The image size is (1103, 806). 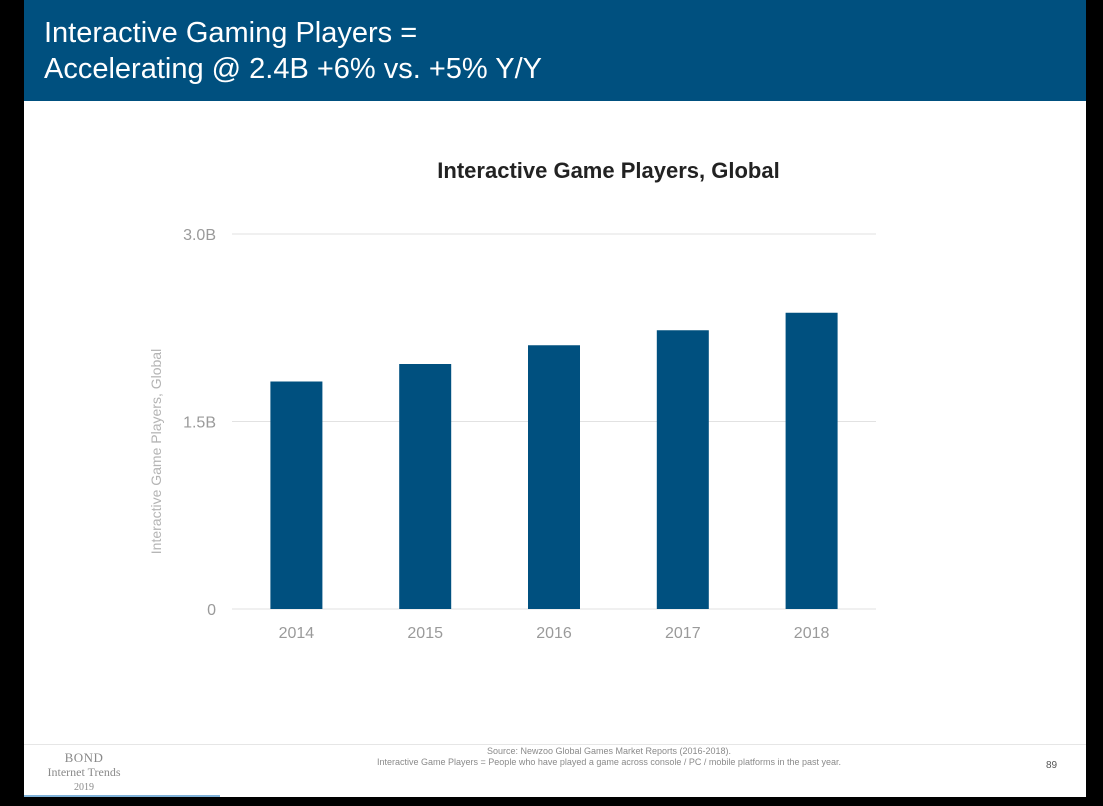 I want to click on slide-title-line-1: Interactive Gaming Players =, so click(x=231, y=33).